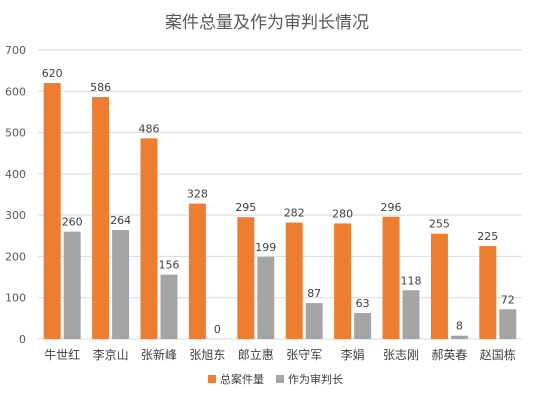 The width and height of the screenshot is (535, 405). What do you see at coordinates (111, 354) in the screenshot?
I see `x-tick-label: 李京山` at bounding box center [111, 354].